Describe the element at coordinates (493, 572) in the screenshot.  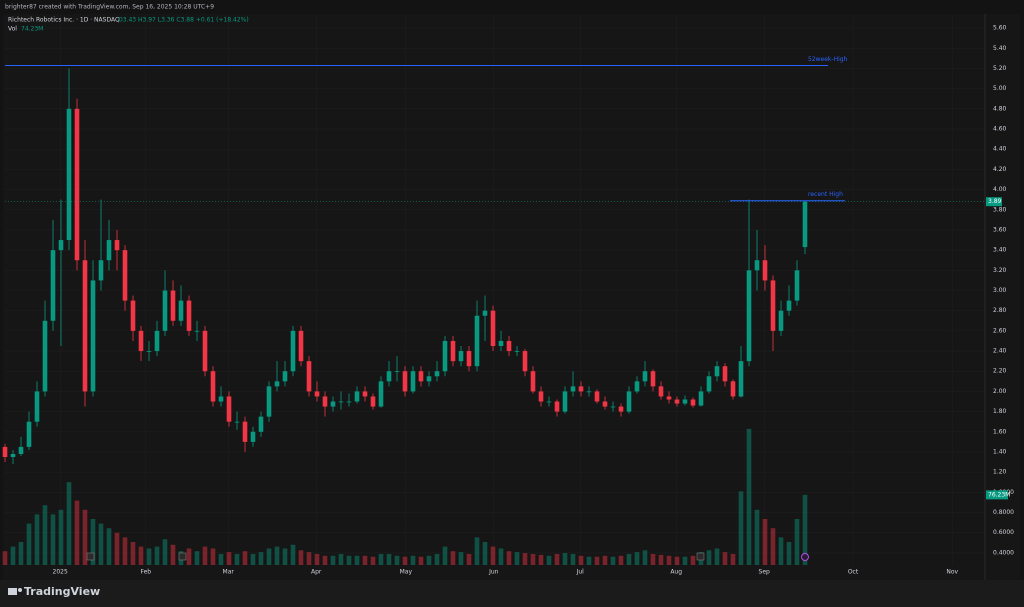
I see `x-tick-label: Jun` at that location.